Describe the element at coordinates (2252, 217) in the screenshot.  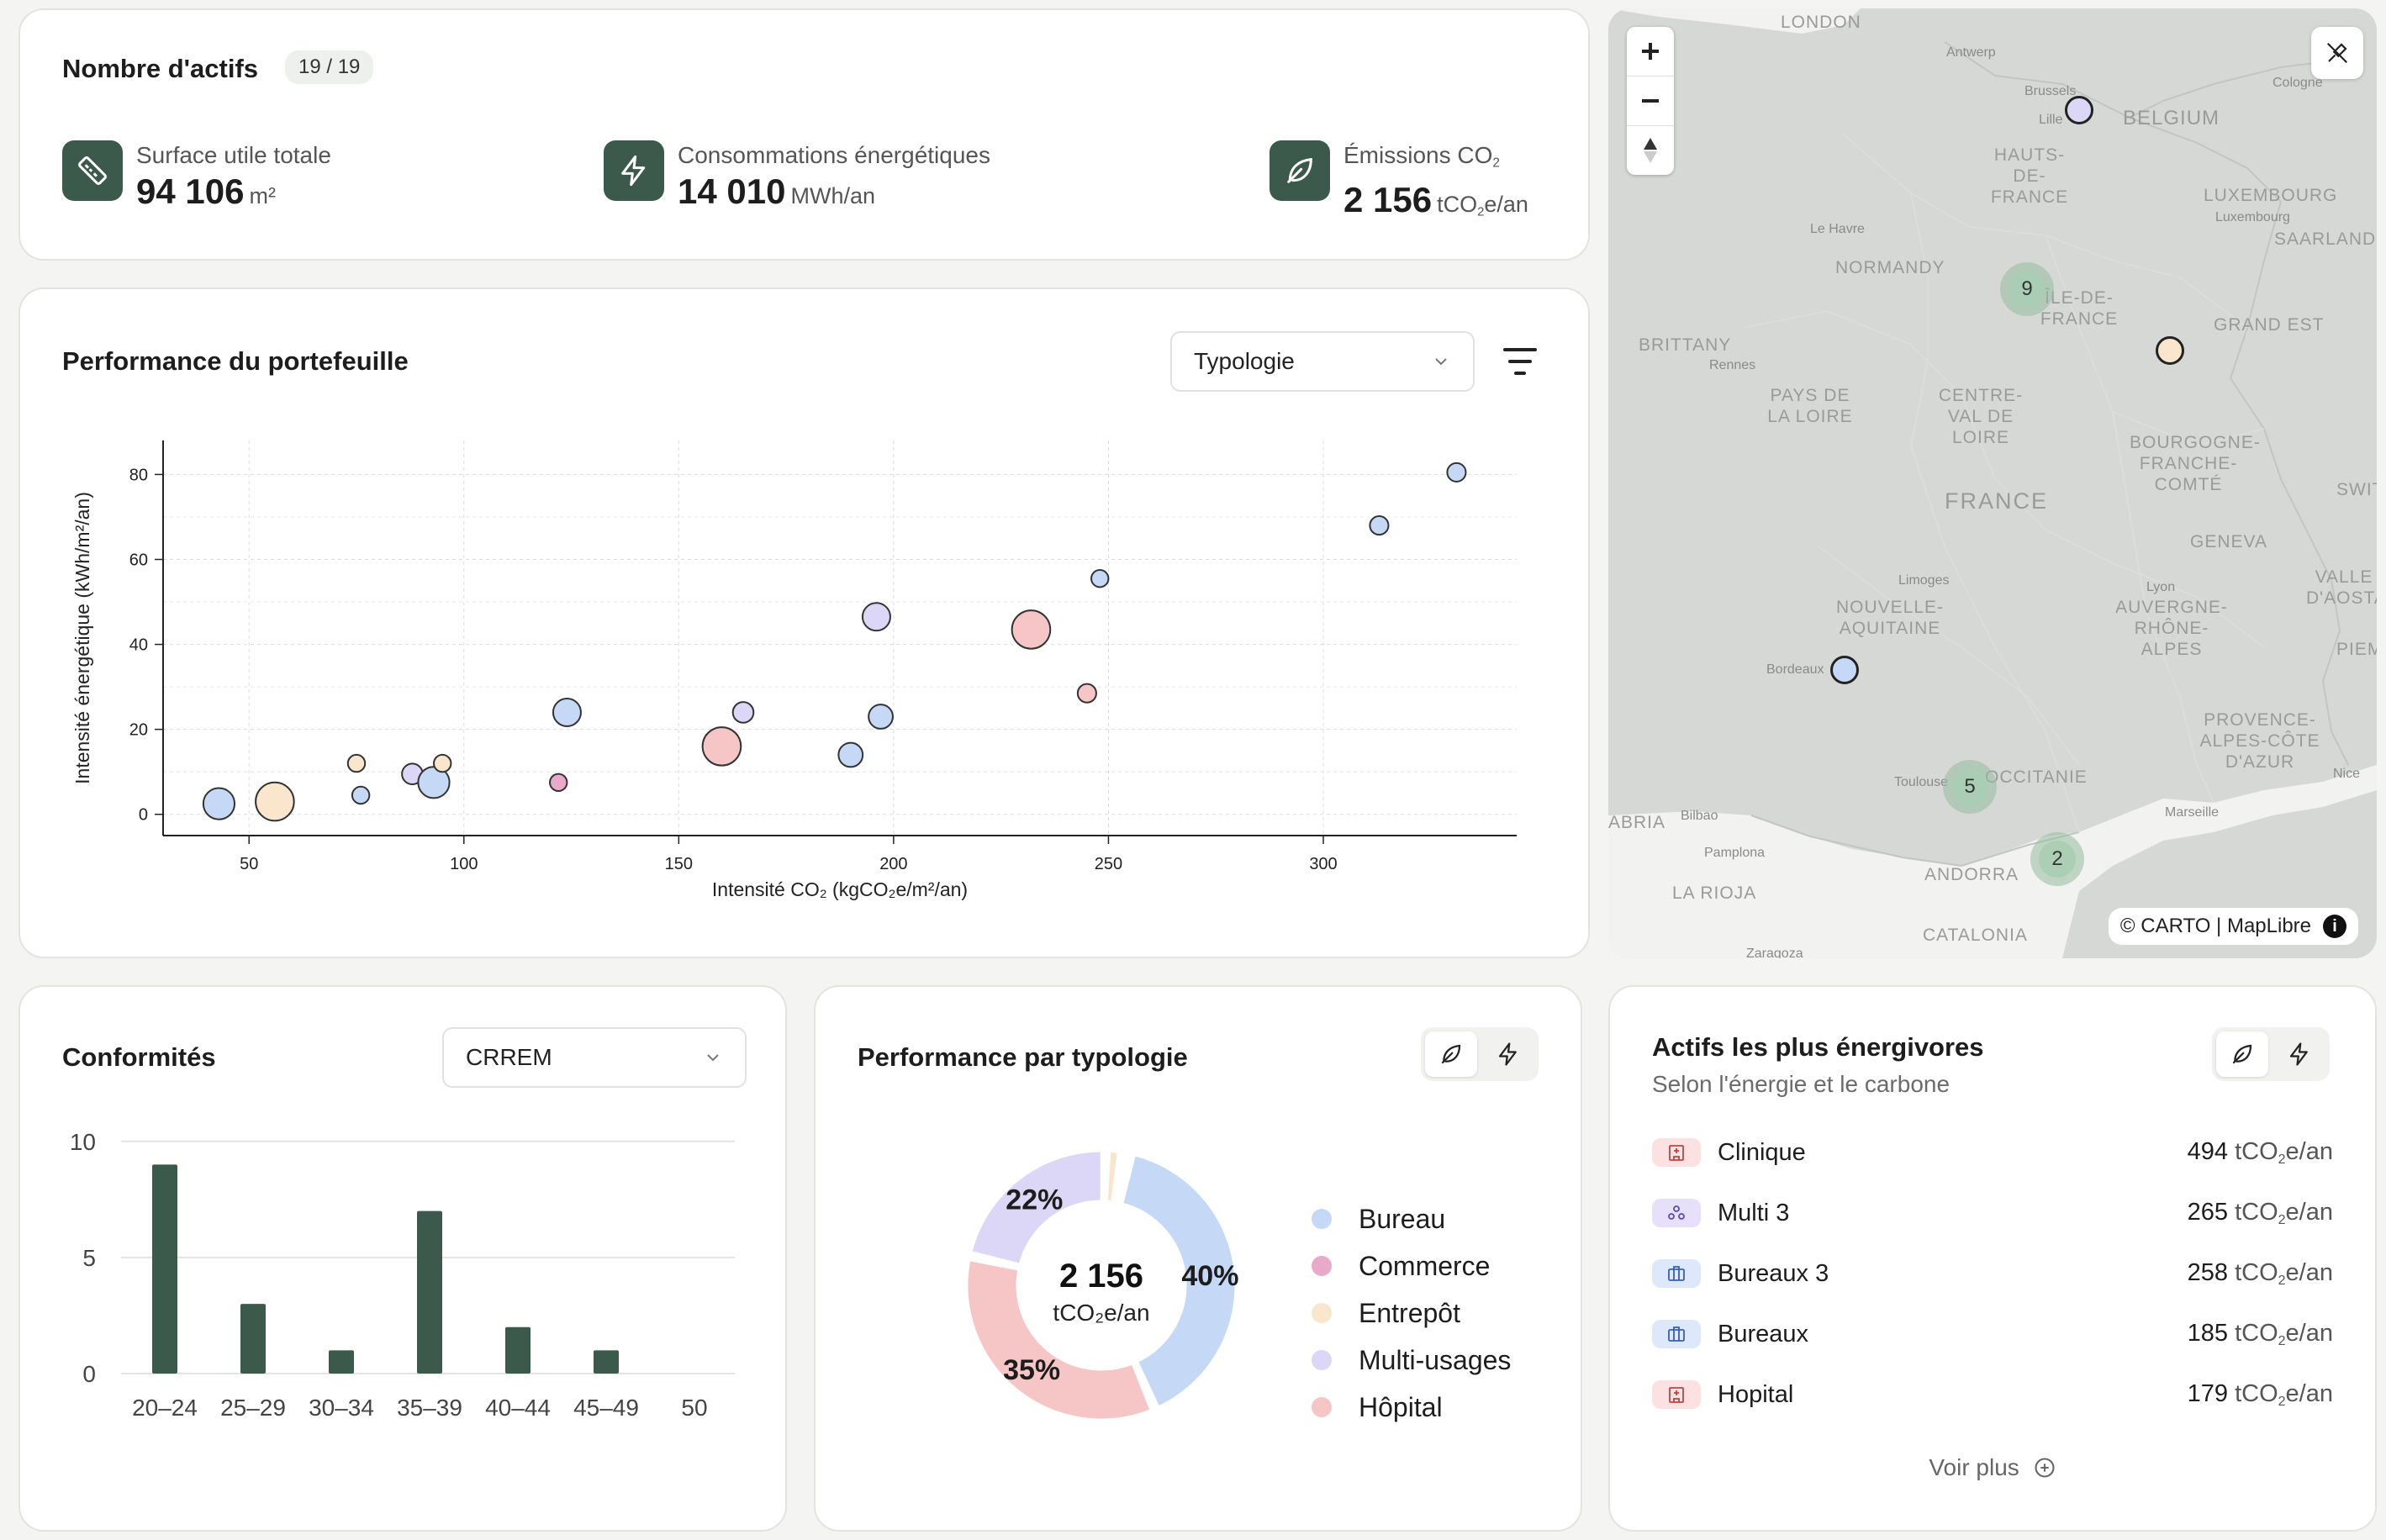
I see `map-label-luxembourg-city: Luxembourg` at that location.